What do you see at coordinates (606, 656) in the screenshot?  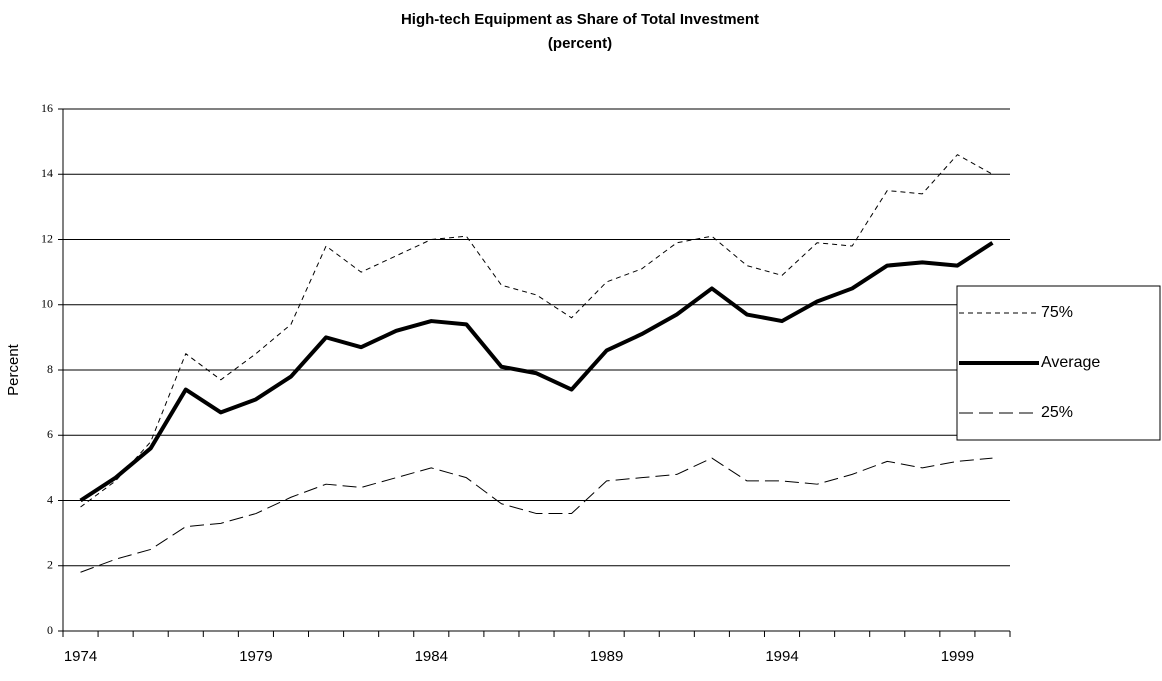 I see `x-tick-label: 1989` at bounding box center [606, 656].